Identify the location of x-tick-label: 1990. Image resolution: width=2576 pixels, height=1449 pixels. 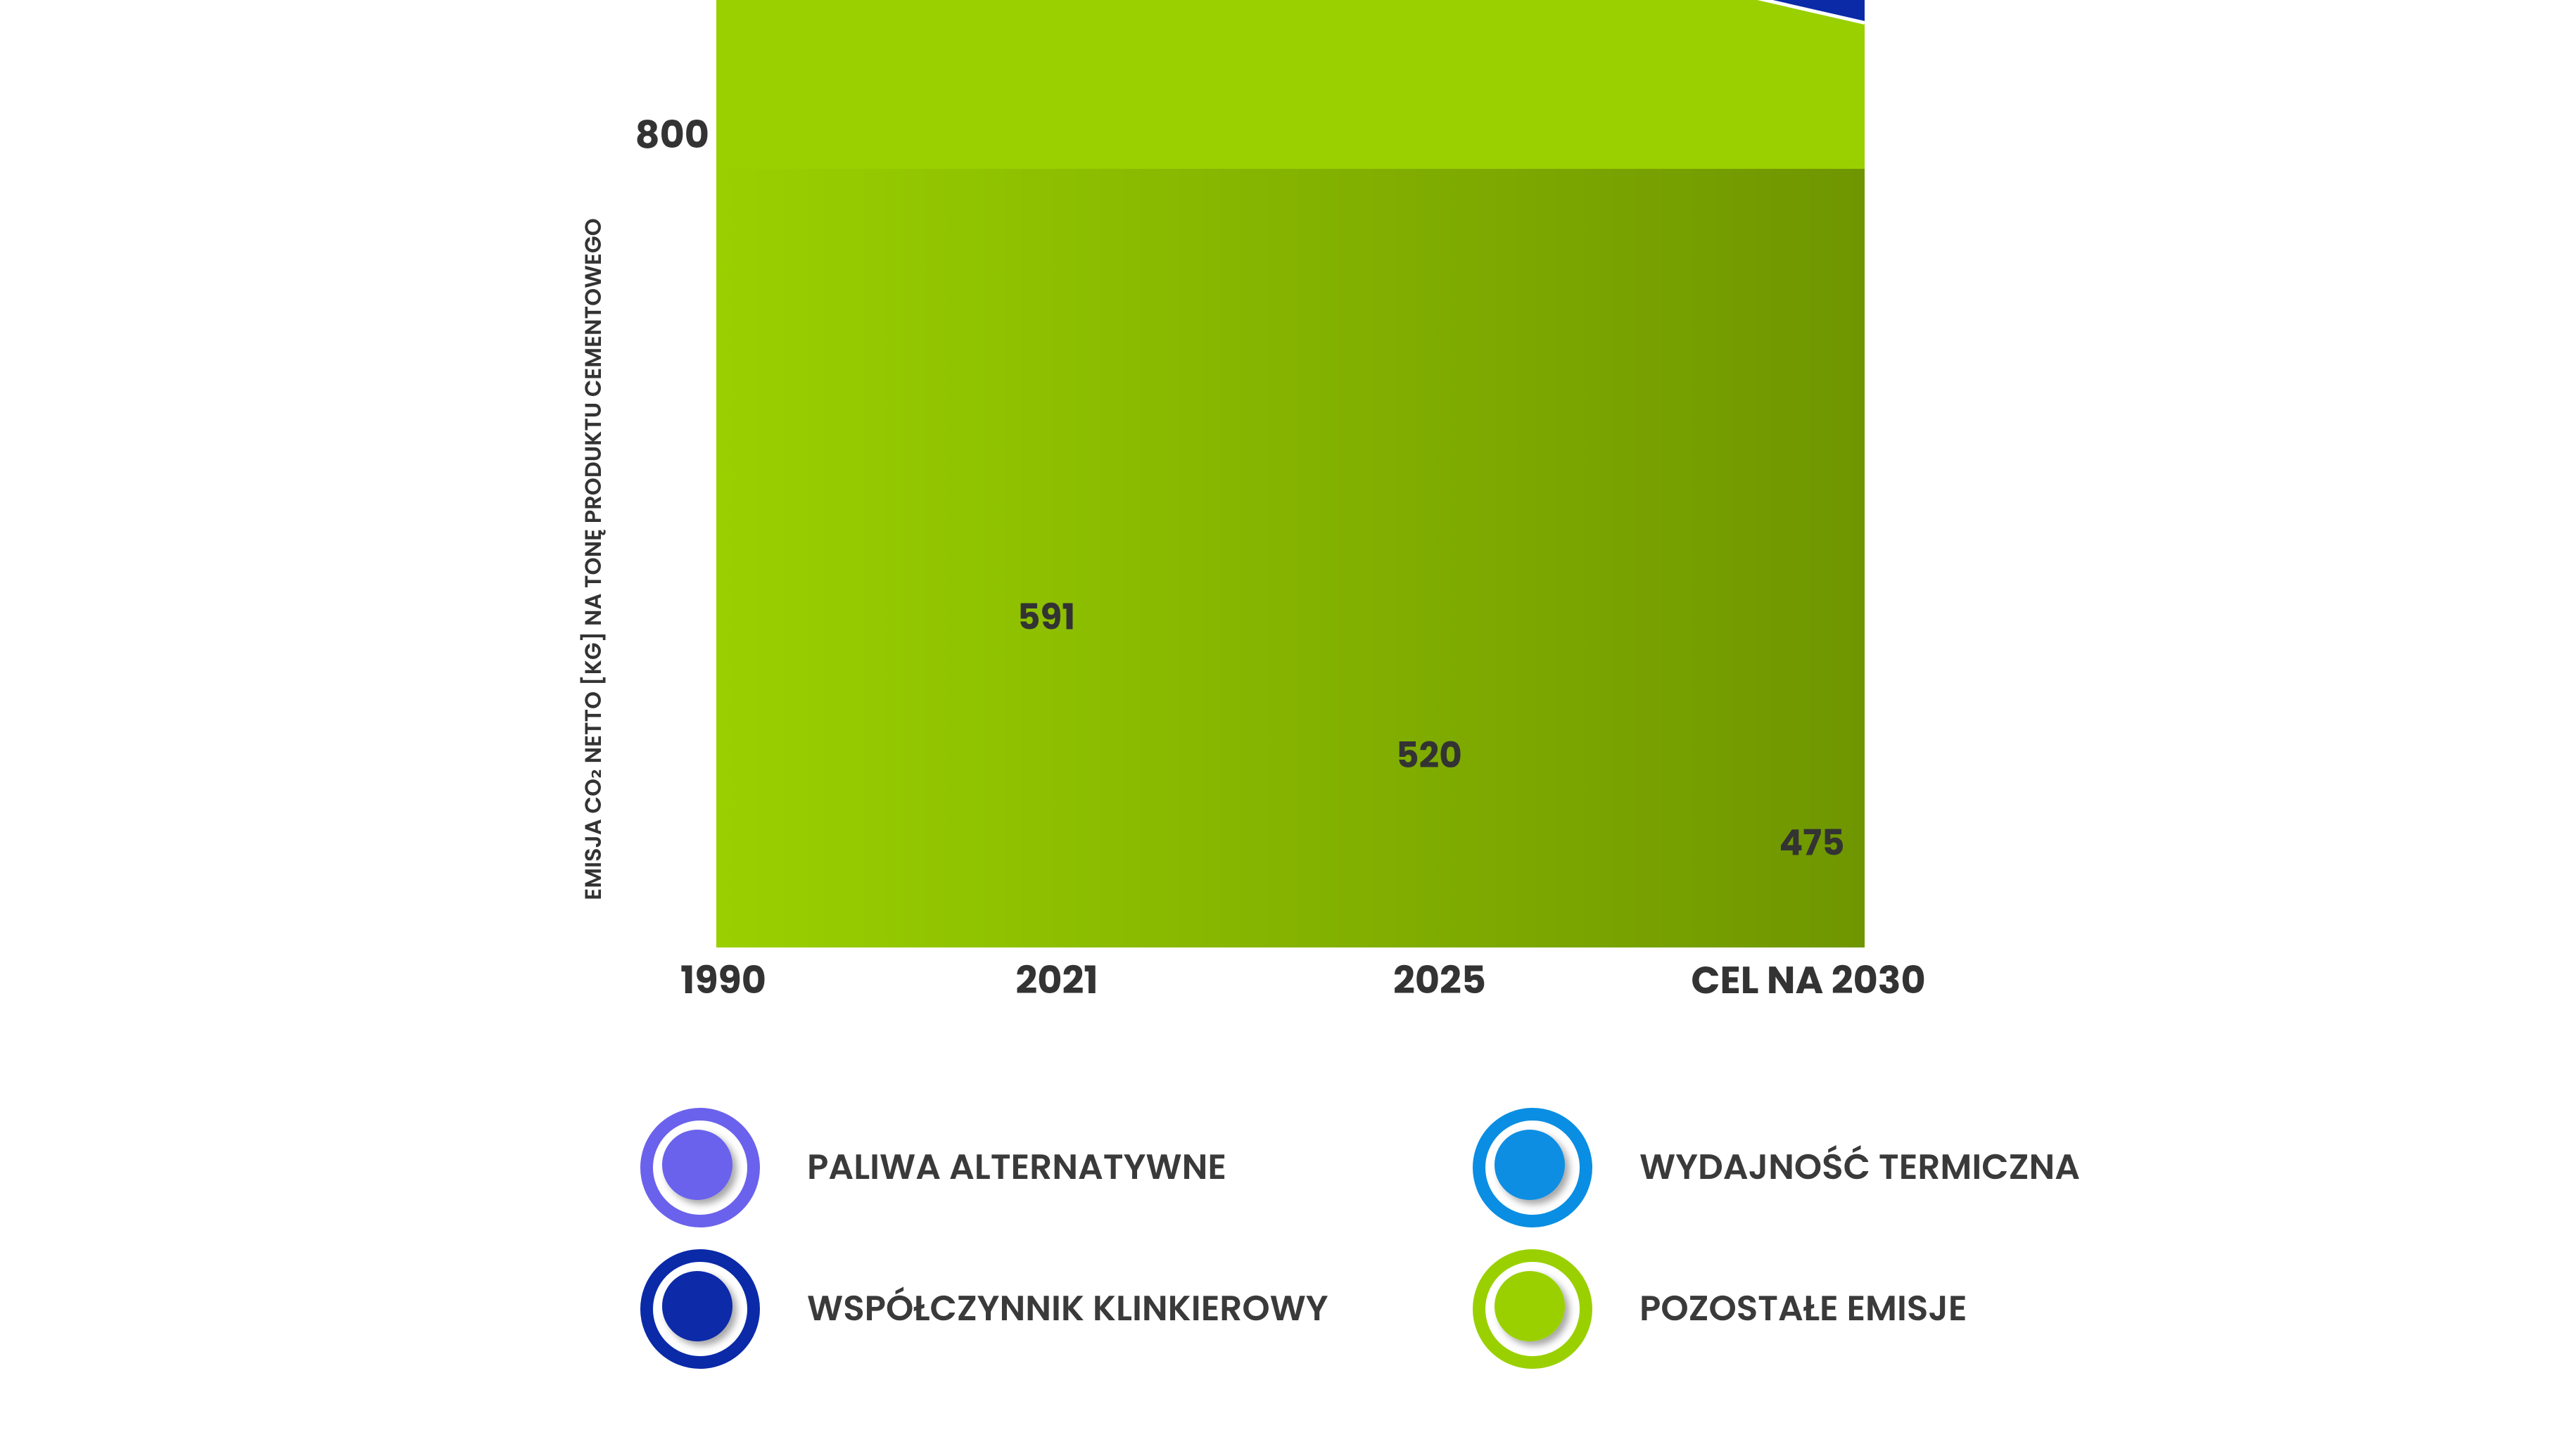
(723, 980).